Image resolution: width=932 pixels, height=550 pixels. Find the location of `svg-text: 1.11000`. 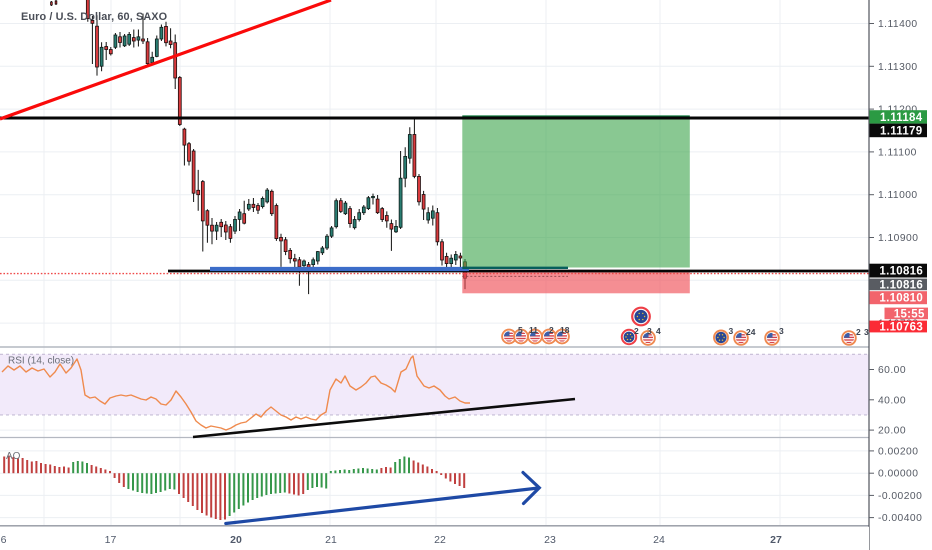

svg-text: 1.11000 is located at coordinates (898, 195).